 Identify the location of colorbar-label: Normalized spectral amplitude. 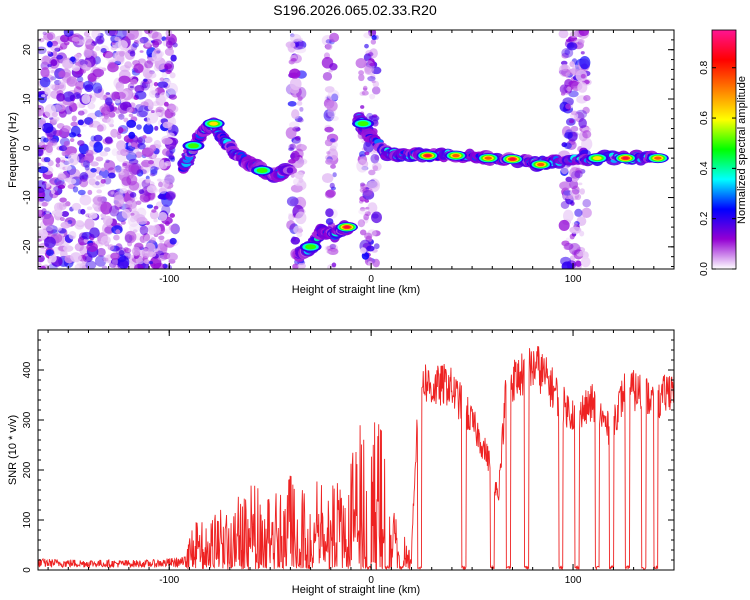
(742, 150).